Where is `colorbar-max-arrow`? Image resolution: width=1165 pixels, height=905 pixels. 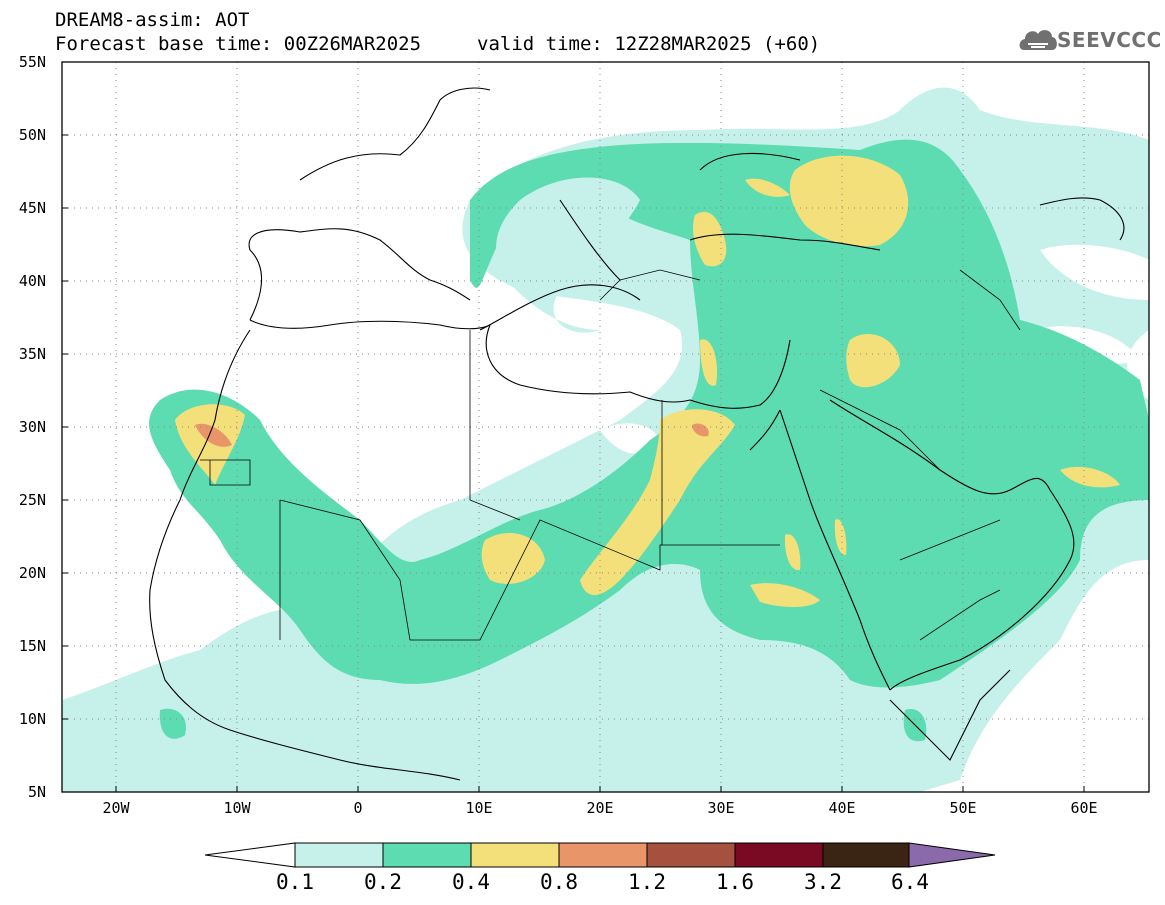
colorbar-max-arrow is located at coordinates (952, 855).